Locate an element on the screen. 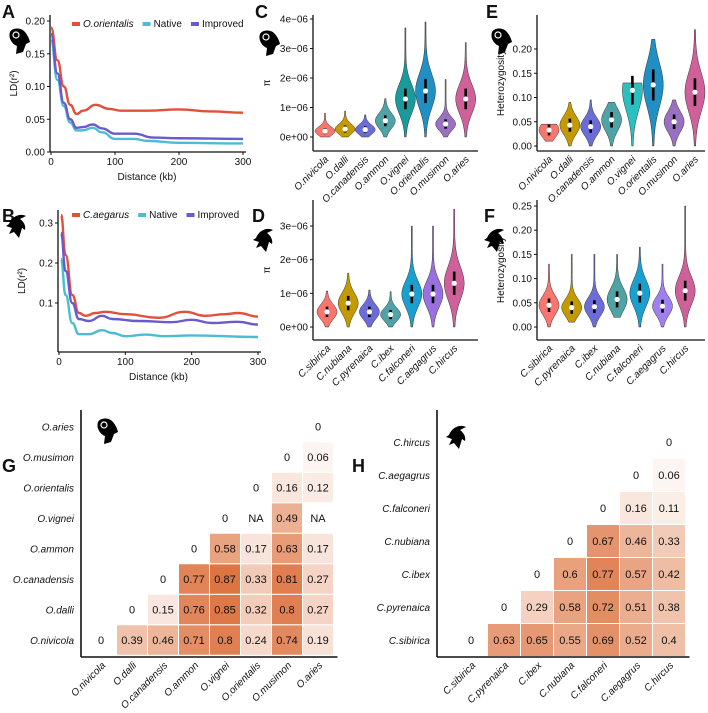  heatmap-value: 0.39 is located at coordinates (131, 641).